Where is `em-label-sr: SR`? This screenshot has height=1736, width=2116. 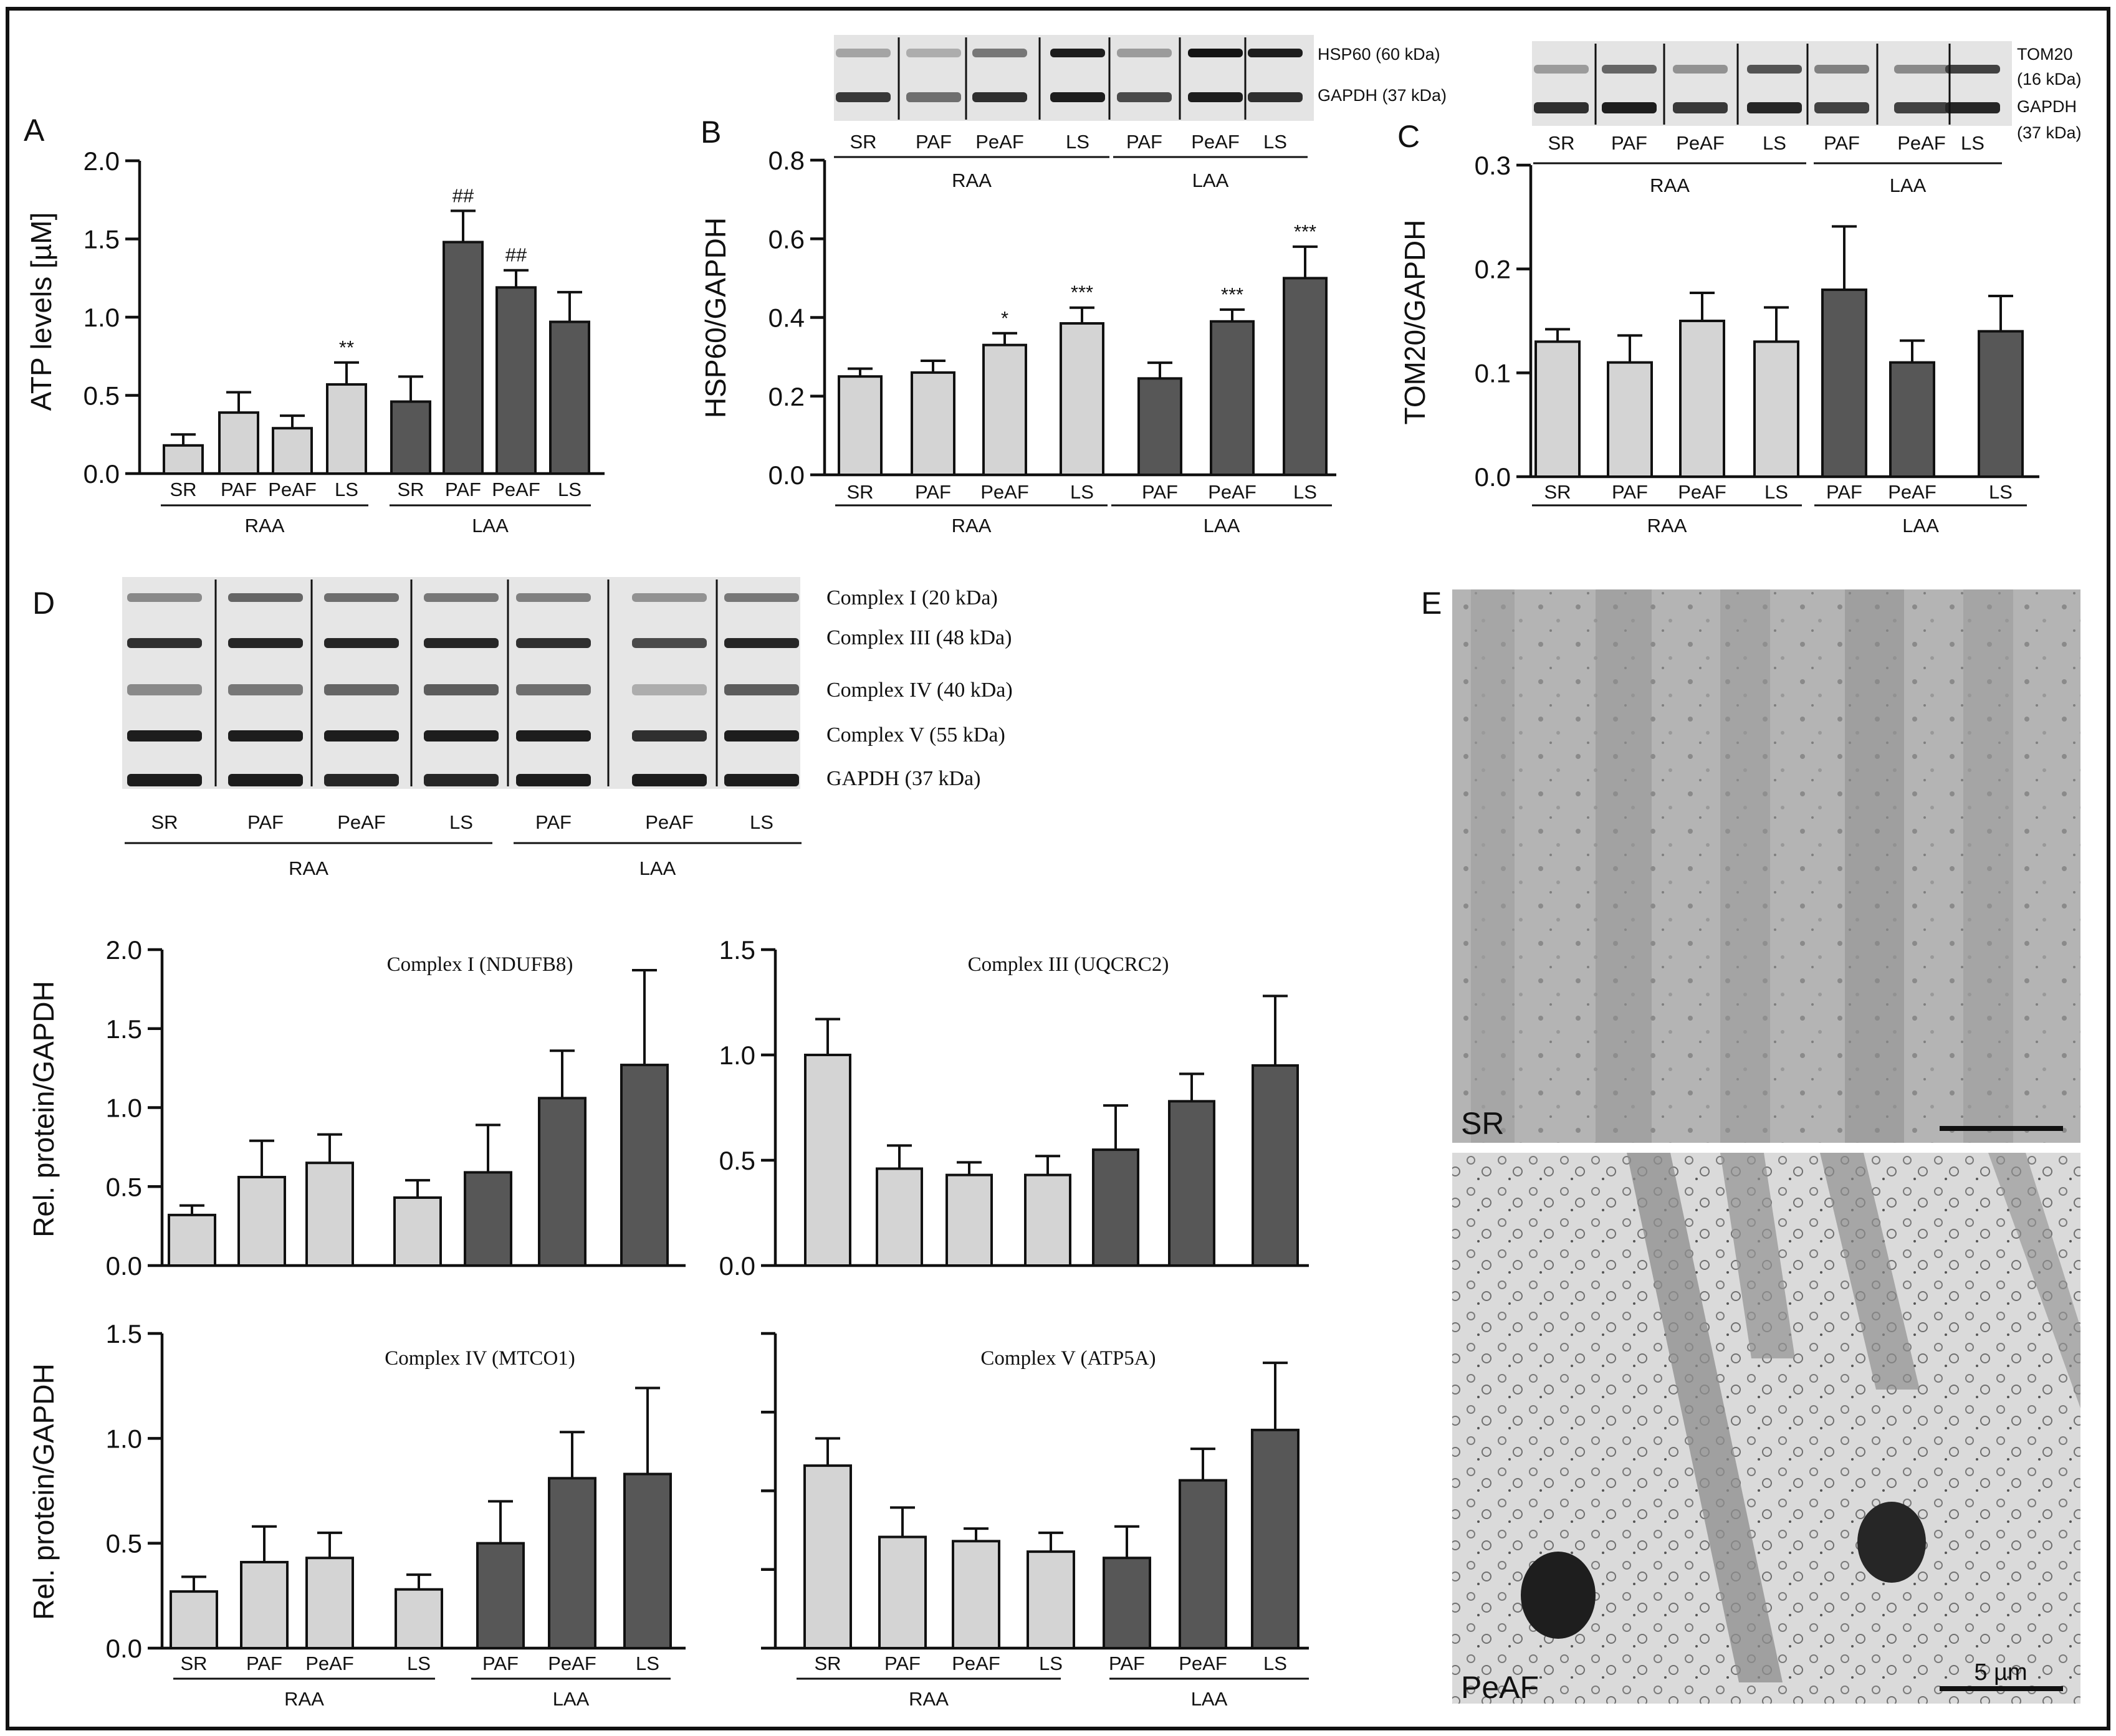
em-label-sr: SR is located at coordinates (1482, 1123).